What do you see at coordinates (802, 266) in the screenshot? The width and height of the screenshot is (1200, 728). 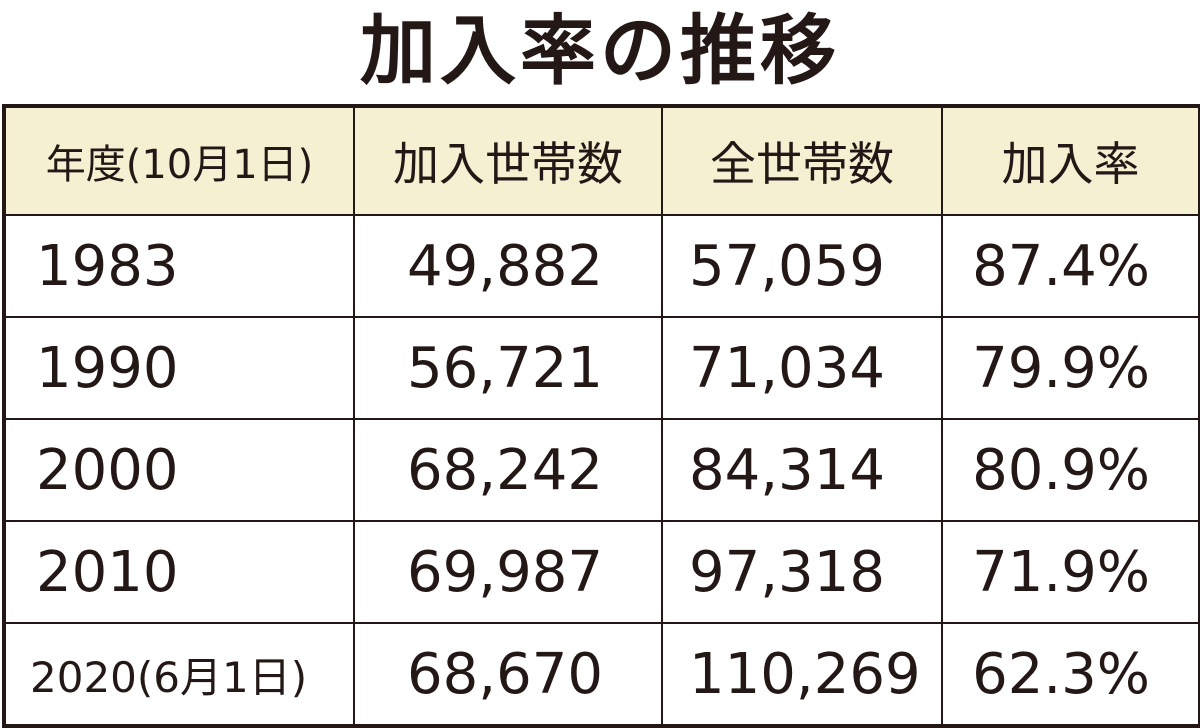 I see `table-cell: 57,059` at bounding box center [802, 266].